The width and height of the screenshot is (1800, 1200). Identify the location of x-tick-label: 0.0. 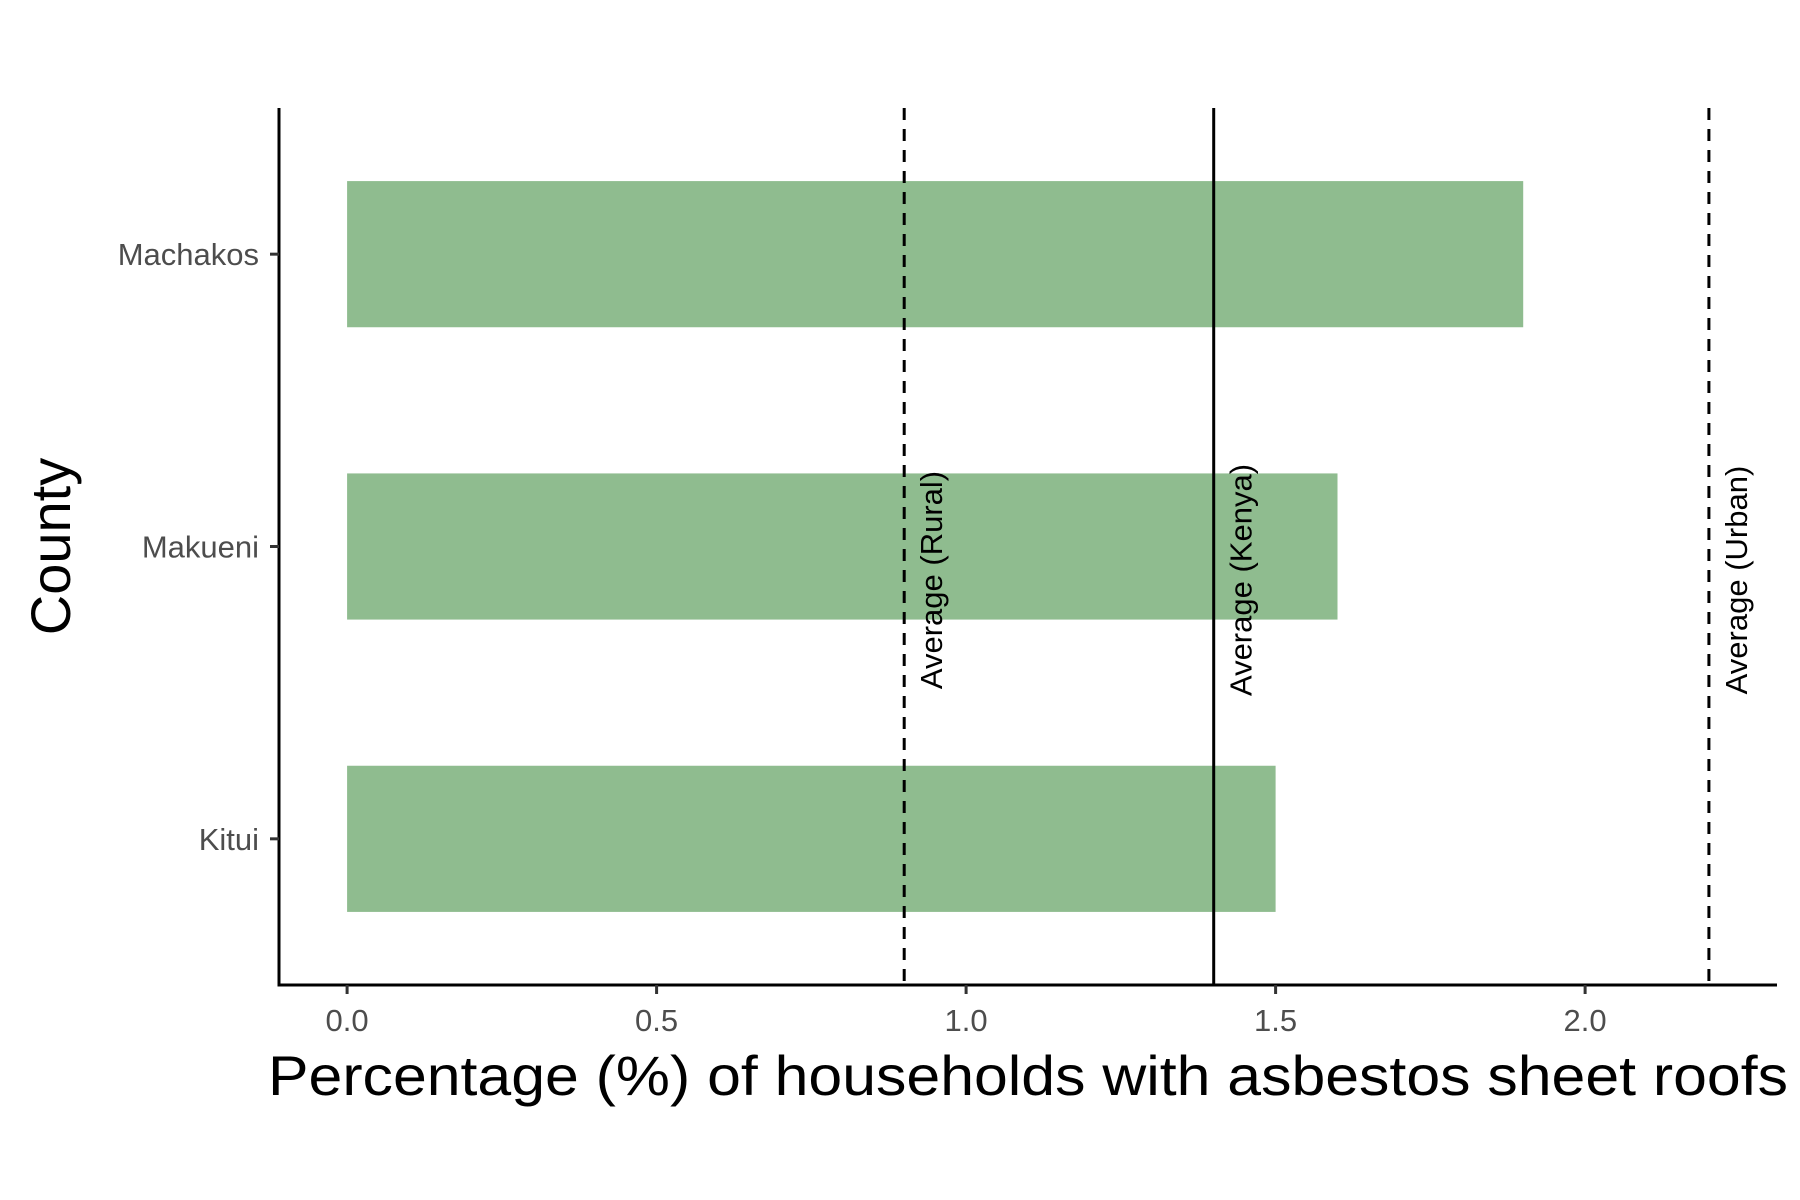
(347, 1020).